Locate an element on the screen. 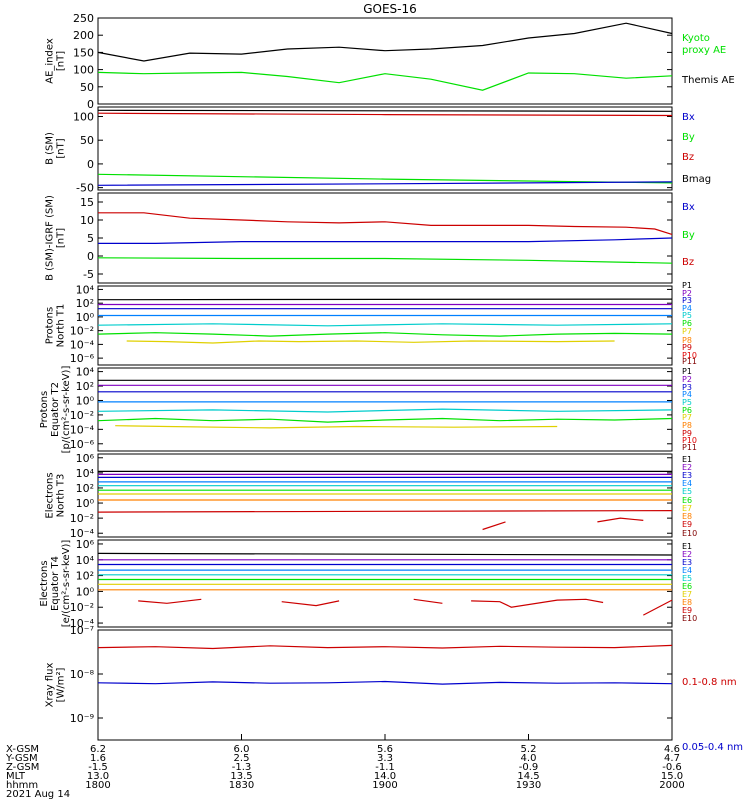 This screenshot has width=750, height=800. x-axis-value: 1800 is located at coordinates (97, 785).